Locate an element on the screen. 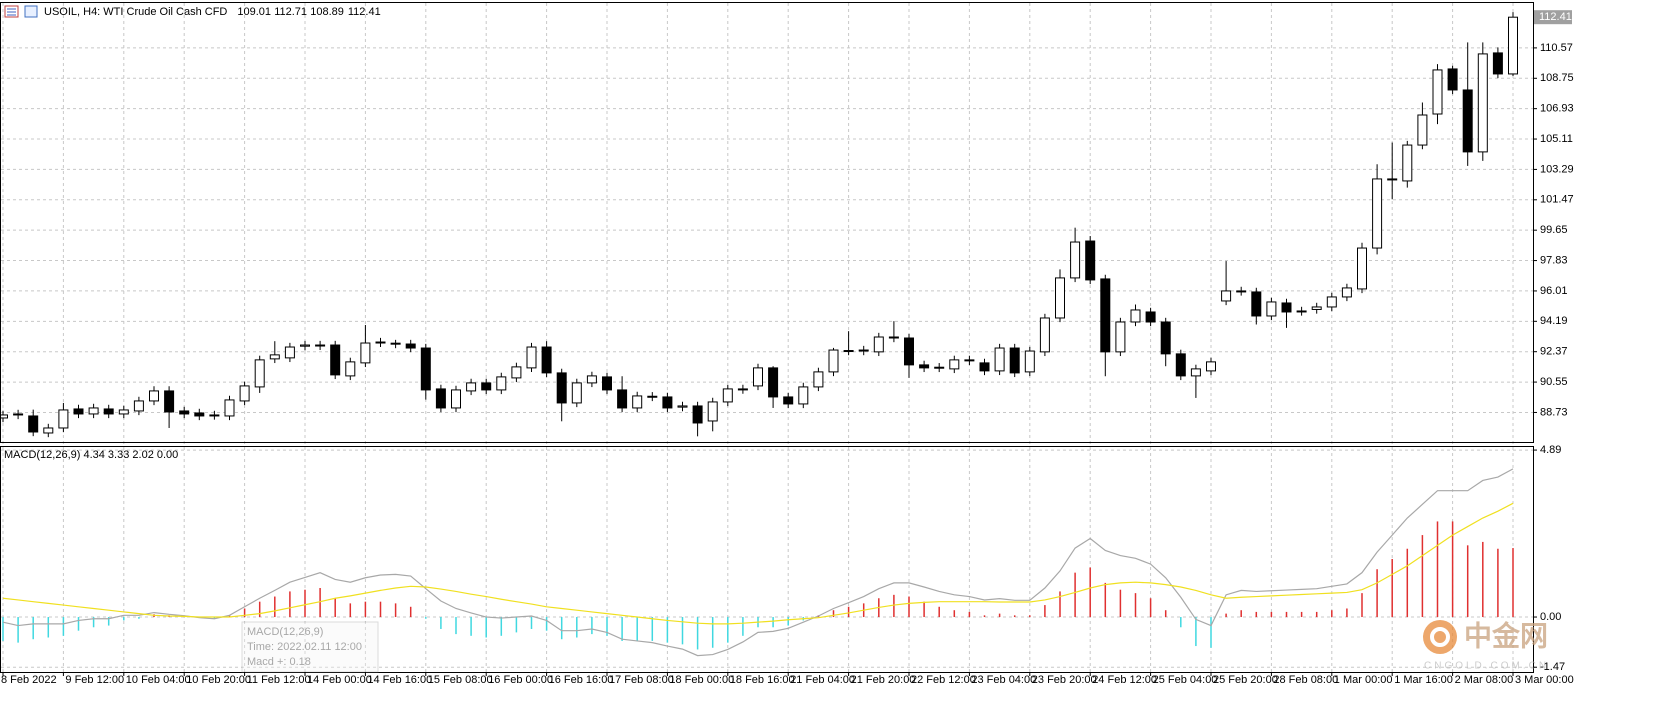 The width and height of the screenshot is (1658, 724). x-tick-label: 10 Feb 20:00 is located at coordinates (218, 680).